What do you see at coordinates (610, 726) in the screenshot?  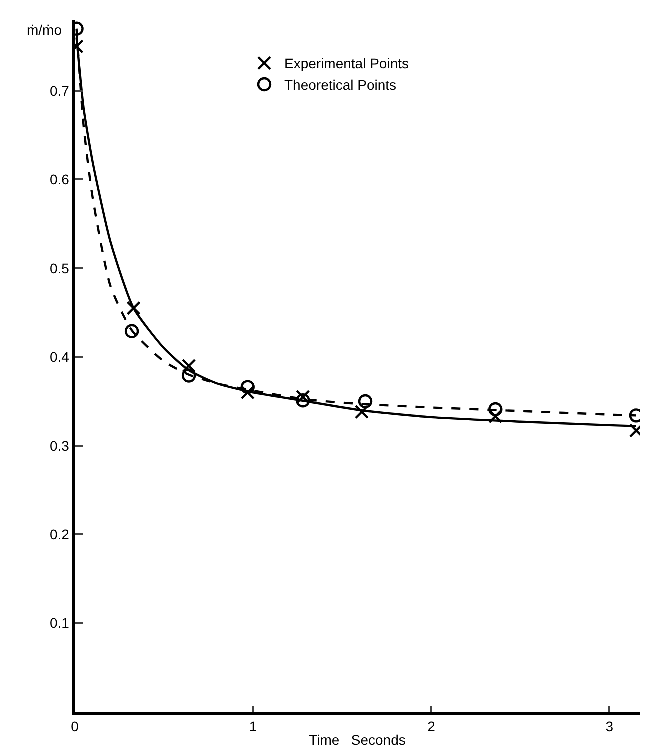 I see `x-tick-label: 3` at bounding box center [610, 726].